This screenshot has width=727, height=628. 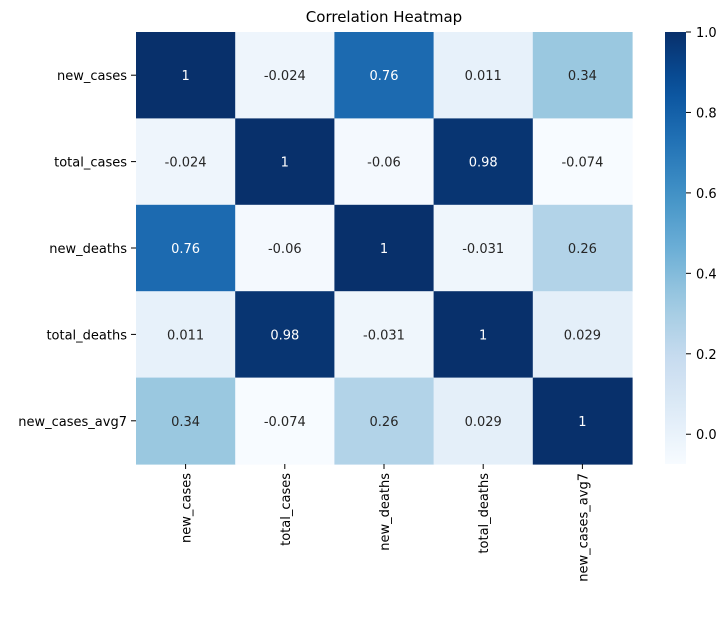 I want to click on colorbar-ticks: 0.0 0.2 0.4 0.6 0.8 1.0, so click(x=701, y=234).